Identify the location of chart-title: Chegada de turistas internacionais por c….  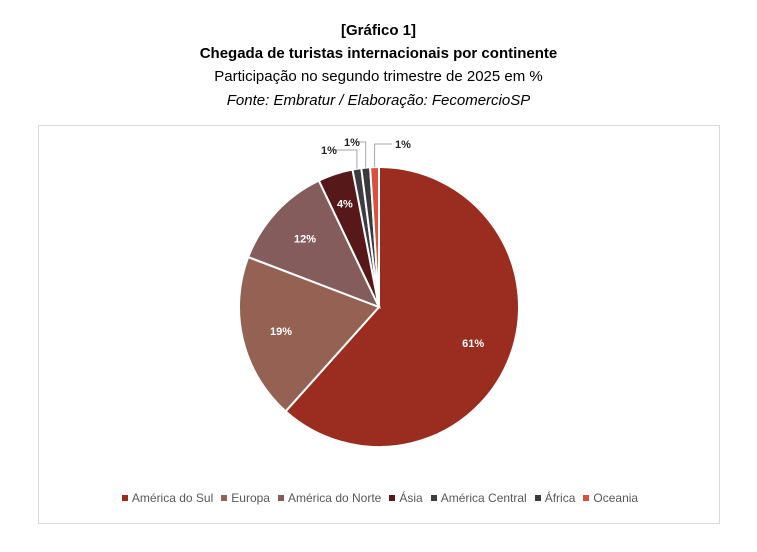
(378, 53).